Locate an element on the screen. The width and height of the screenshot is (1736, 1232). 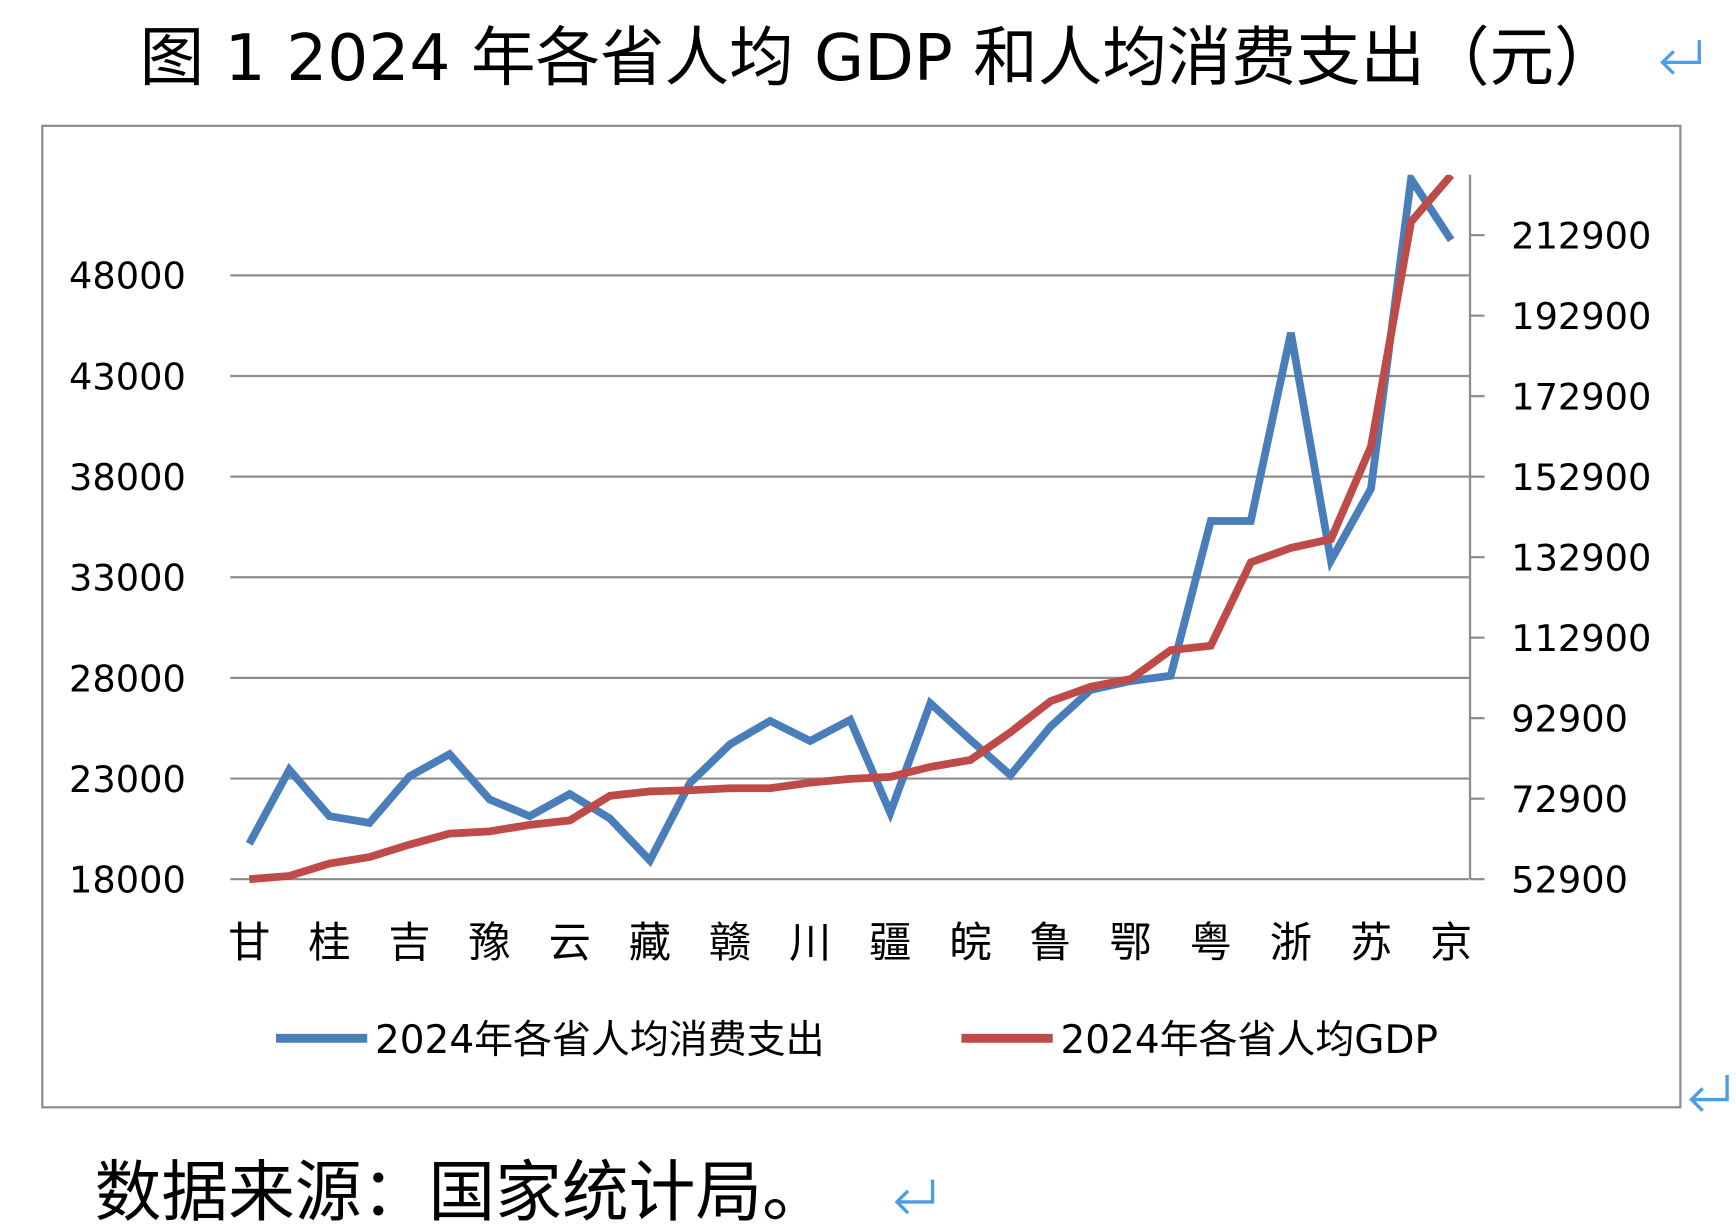
left-axis-tick-label: 28000 is located at coordinates (127, 678).